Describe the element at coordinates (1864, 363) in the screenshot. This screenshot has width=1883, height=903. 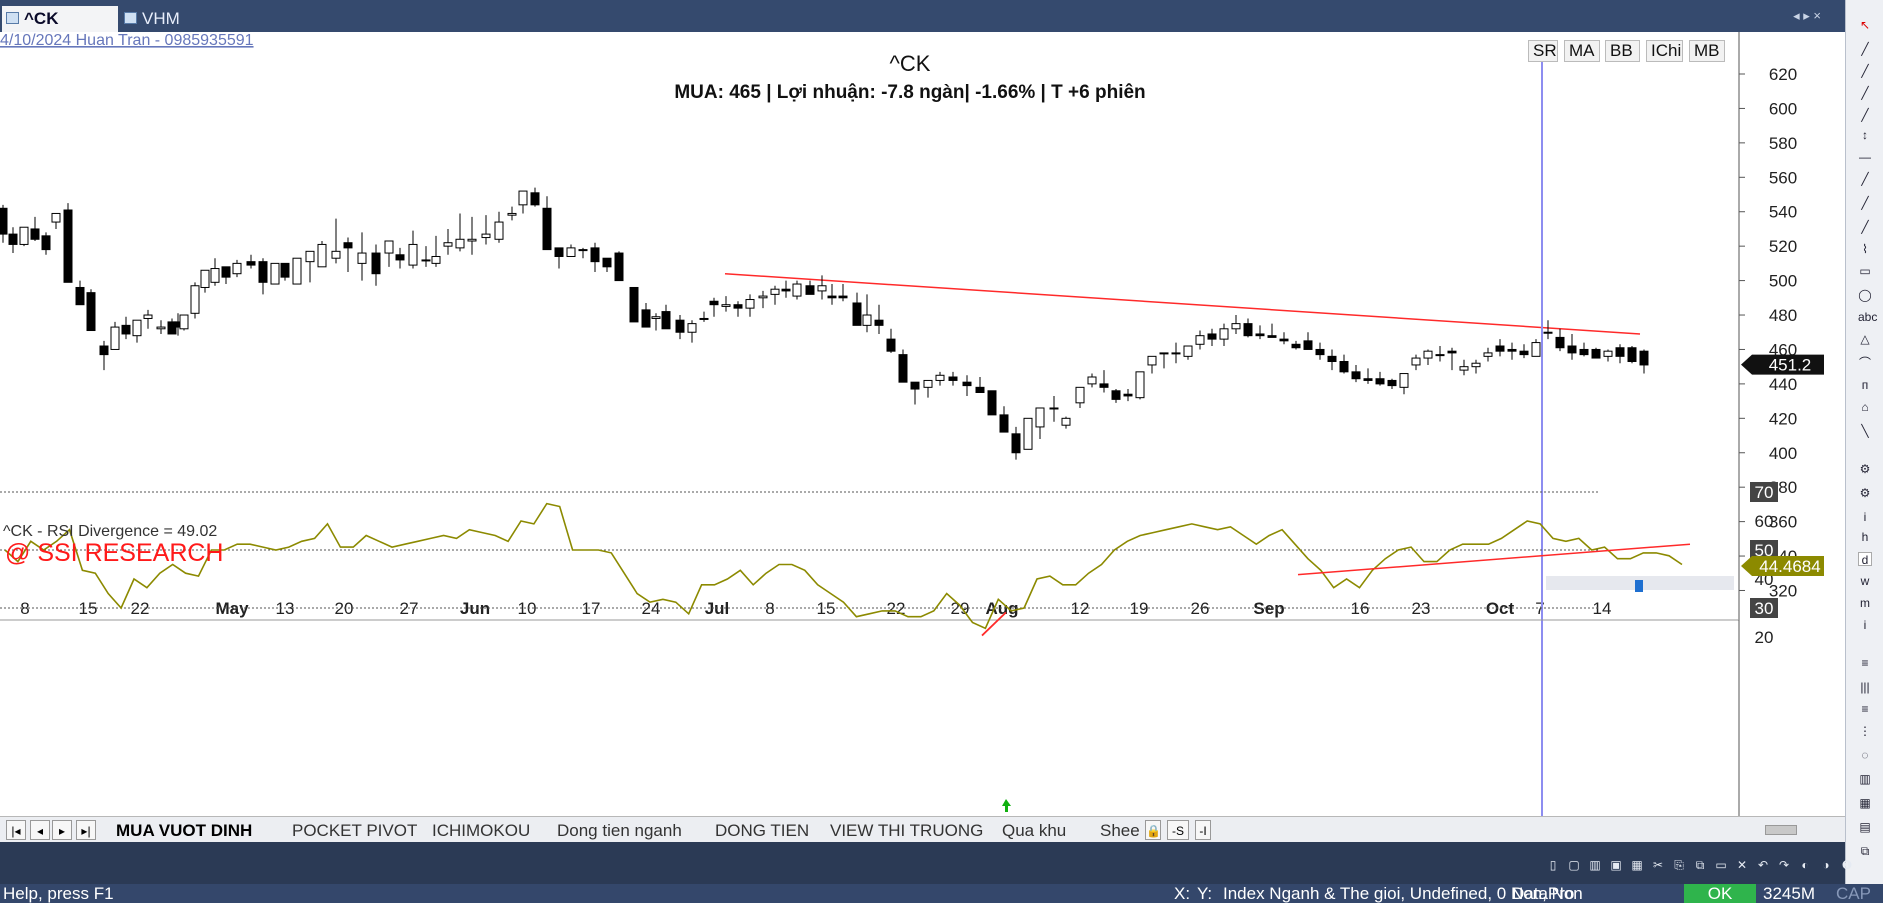
I see `arc-tool-icon: ⌒` at that location.